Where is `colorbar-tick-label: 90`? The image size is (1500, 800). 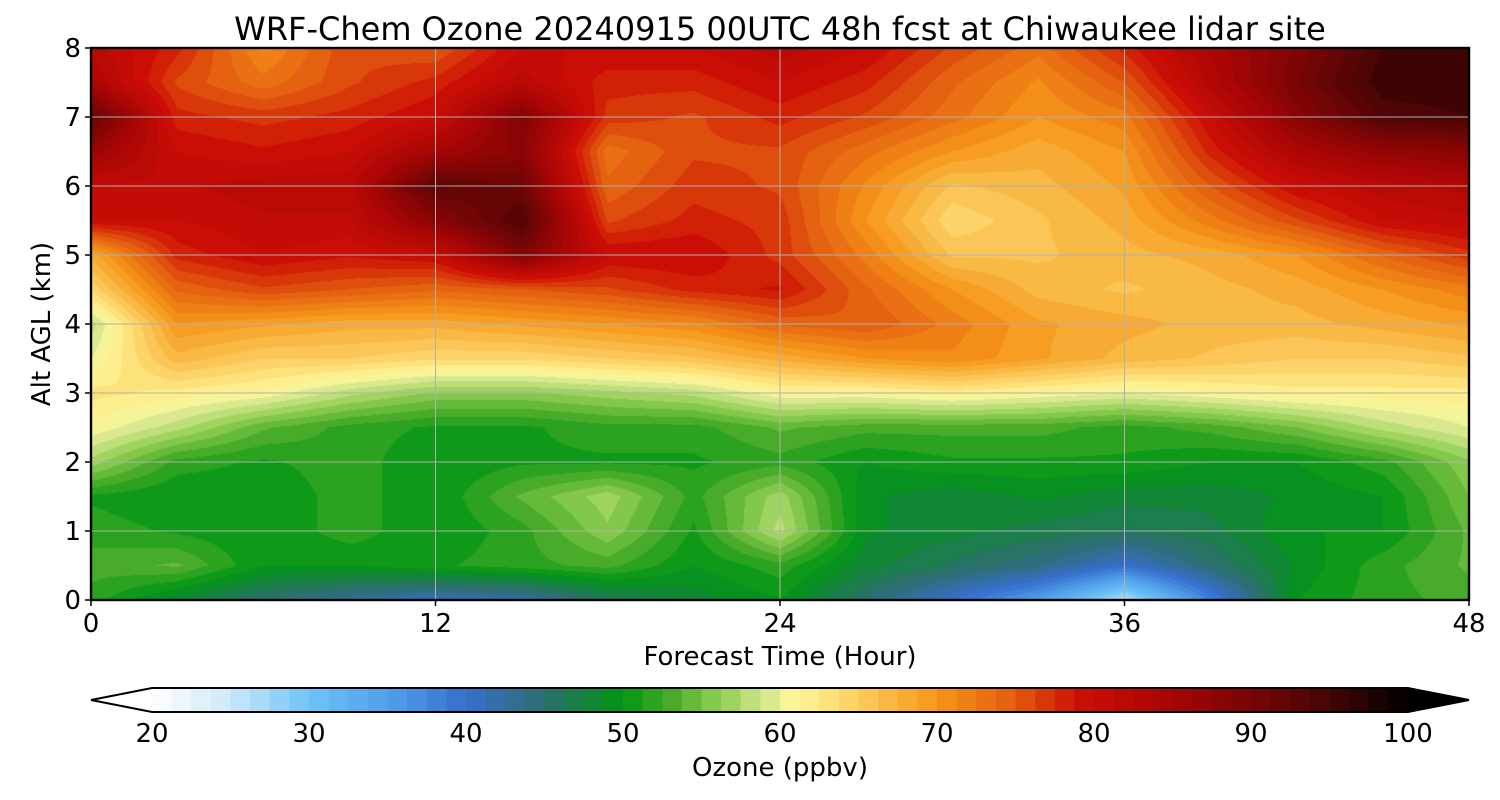 colorbar-tick-label: 90 is located at coordinates (1250, 734).